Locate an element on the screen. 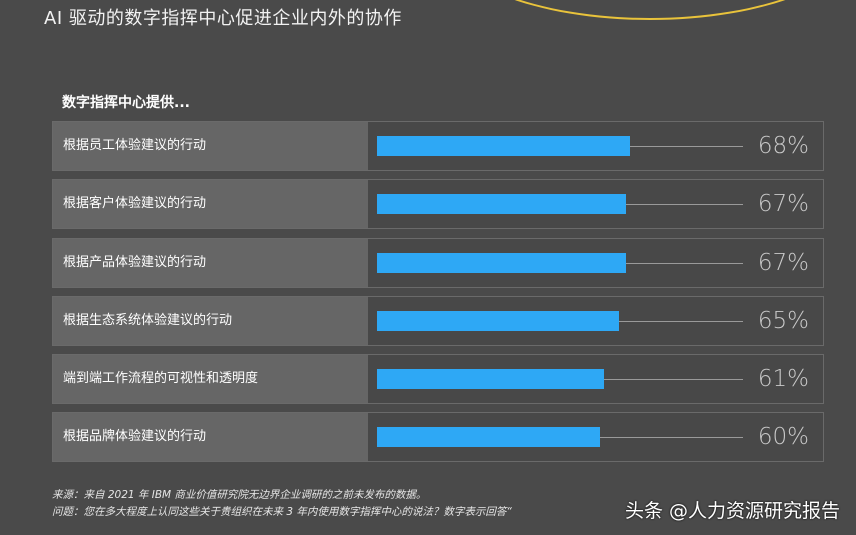  chart-row: 根据客户体验建议的行动 67% is located at coordinates (438, 204).